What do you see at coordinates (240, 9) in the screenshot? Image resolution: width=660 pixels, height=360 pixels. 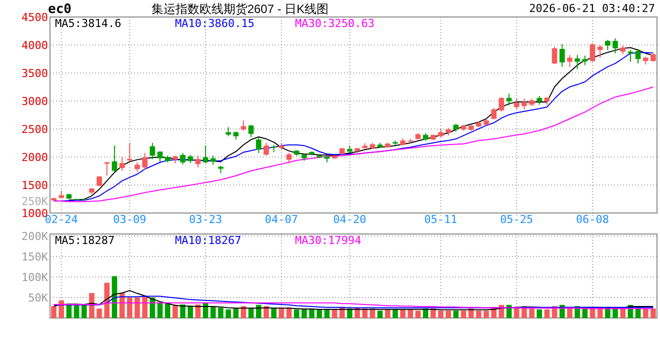 I see `chart-subtitle: 集运指数欧线期货2607 - 日K线图` at bounding box center [240, 9].